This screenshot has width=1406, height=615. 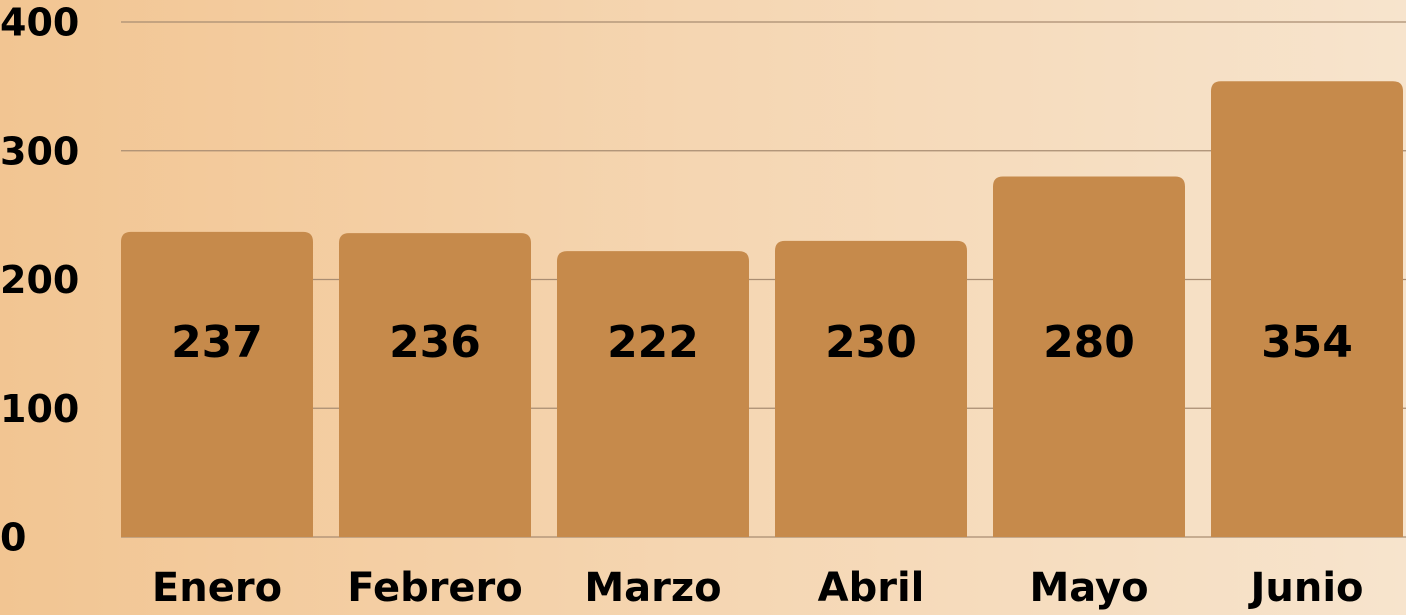 I want to click on y-tick-label: 100, so click(x=39, y=409).